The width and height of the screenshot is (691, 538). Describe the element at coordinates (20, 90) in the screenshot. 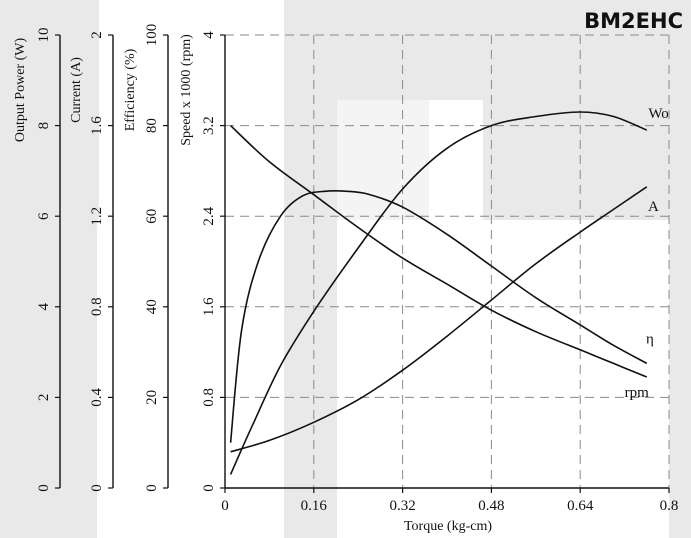

I see `y-axis-label: Output Power (W)` at that location.